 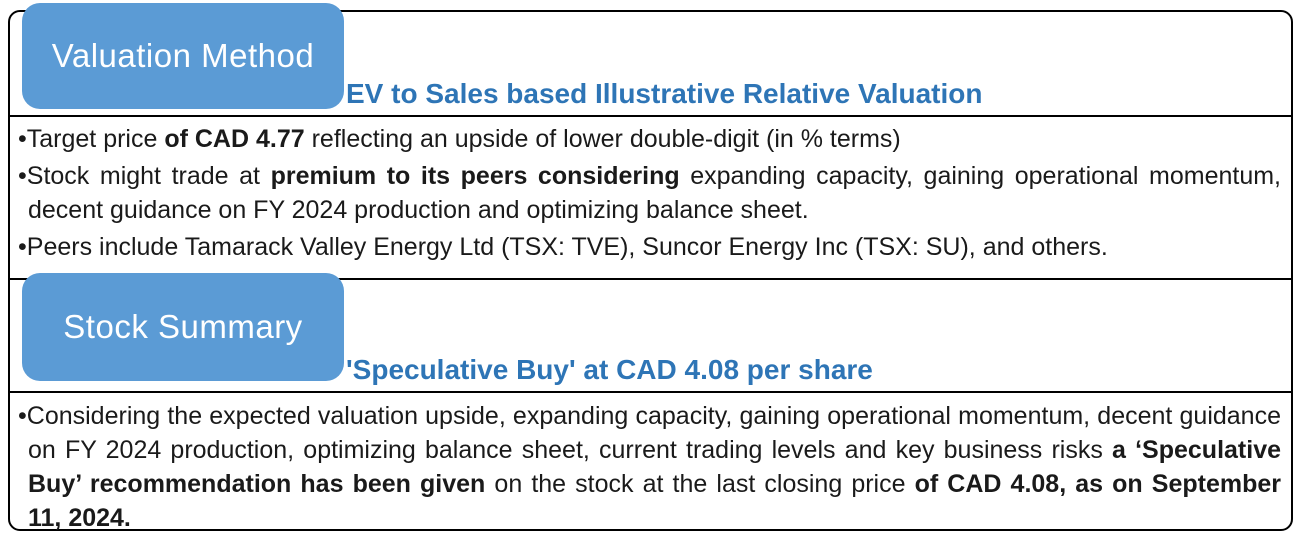 What do you see at coordinates (475, 176) in the screenshot?
I see `bullet-text-run: premium to its peers considering` at bounding box center [475, 176].